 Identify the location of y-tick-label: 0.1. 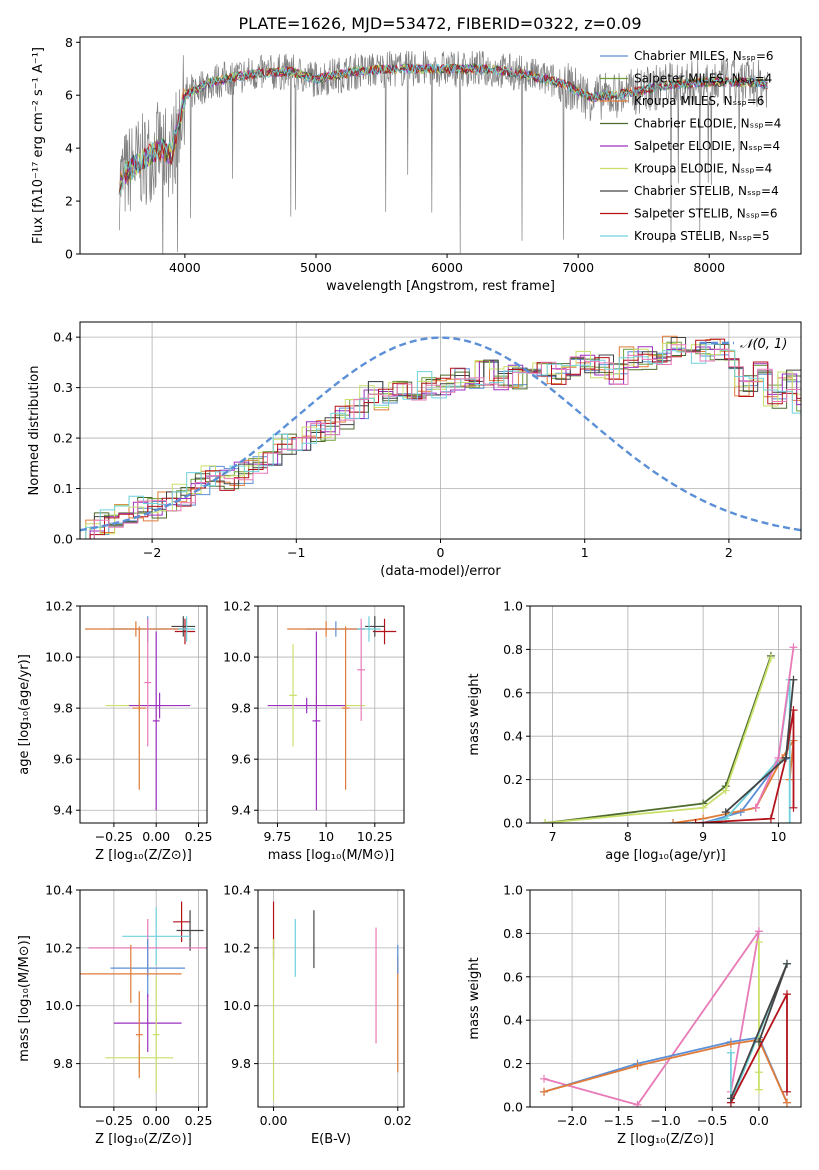
(63, 488).